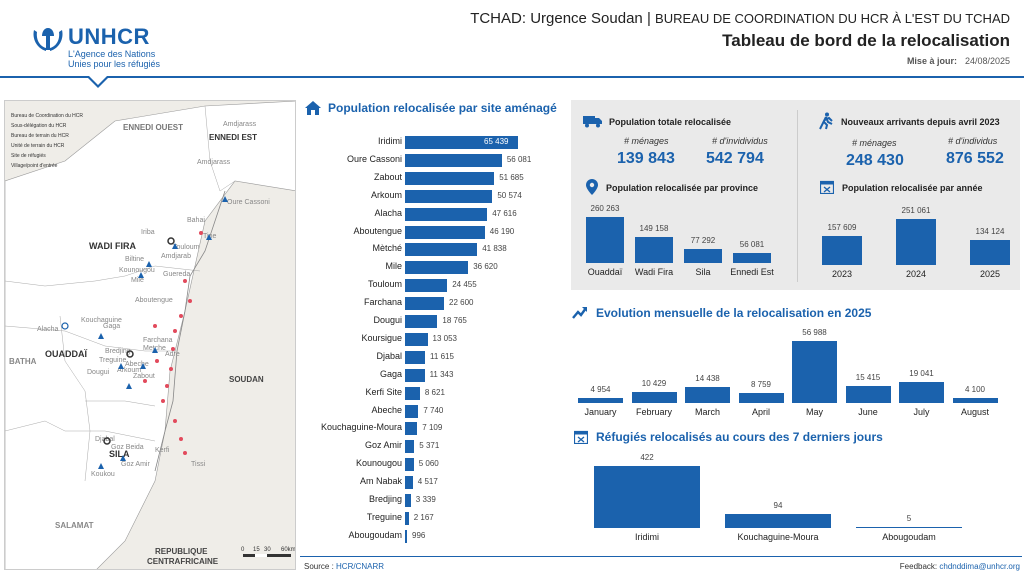 This screenshot has height=584, width=1024. Describe the element at coordinates (288, 550) in the screenshot. I see `map-scale-label: 60km` at that location.